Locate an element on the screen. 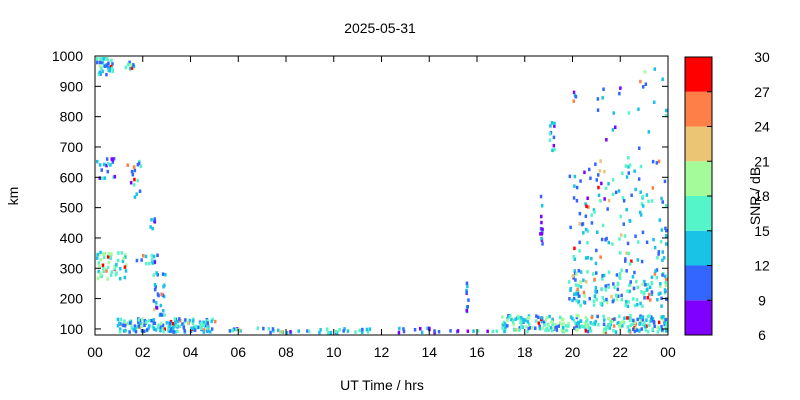 The height and width of the screenshot is (400, 800). colorbar-tick-label: 30 is located at coordinates (762, 57).